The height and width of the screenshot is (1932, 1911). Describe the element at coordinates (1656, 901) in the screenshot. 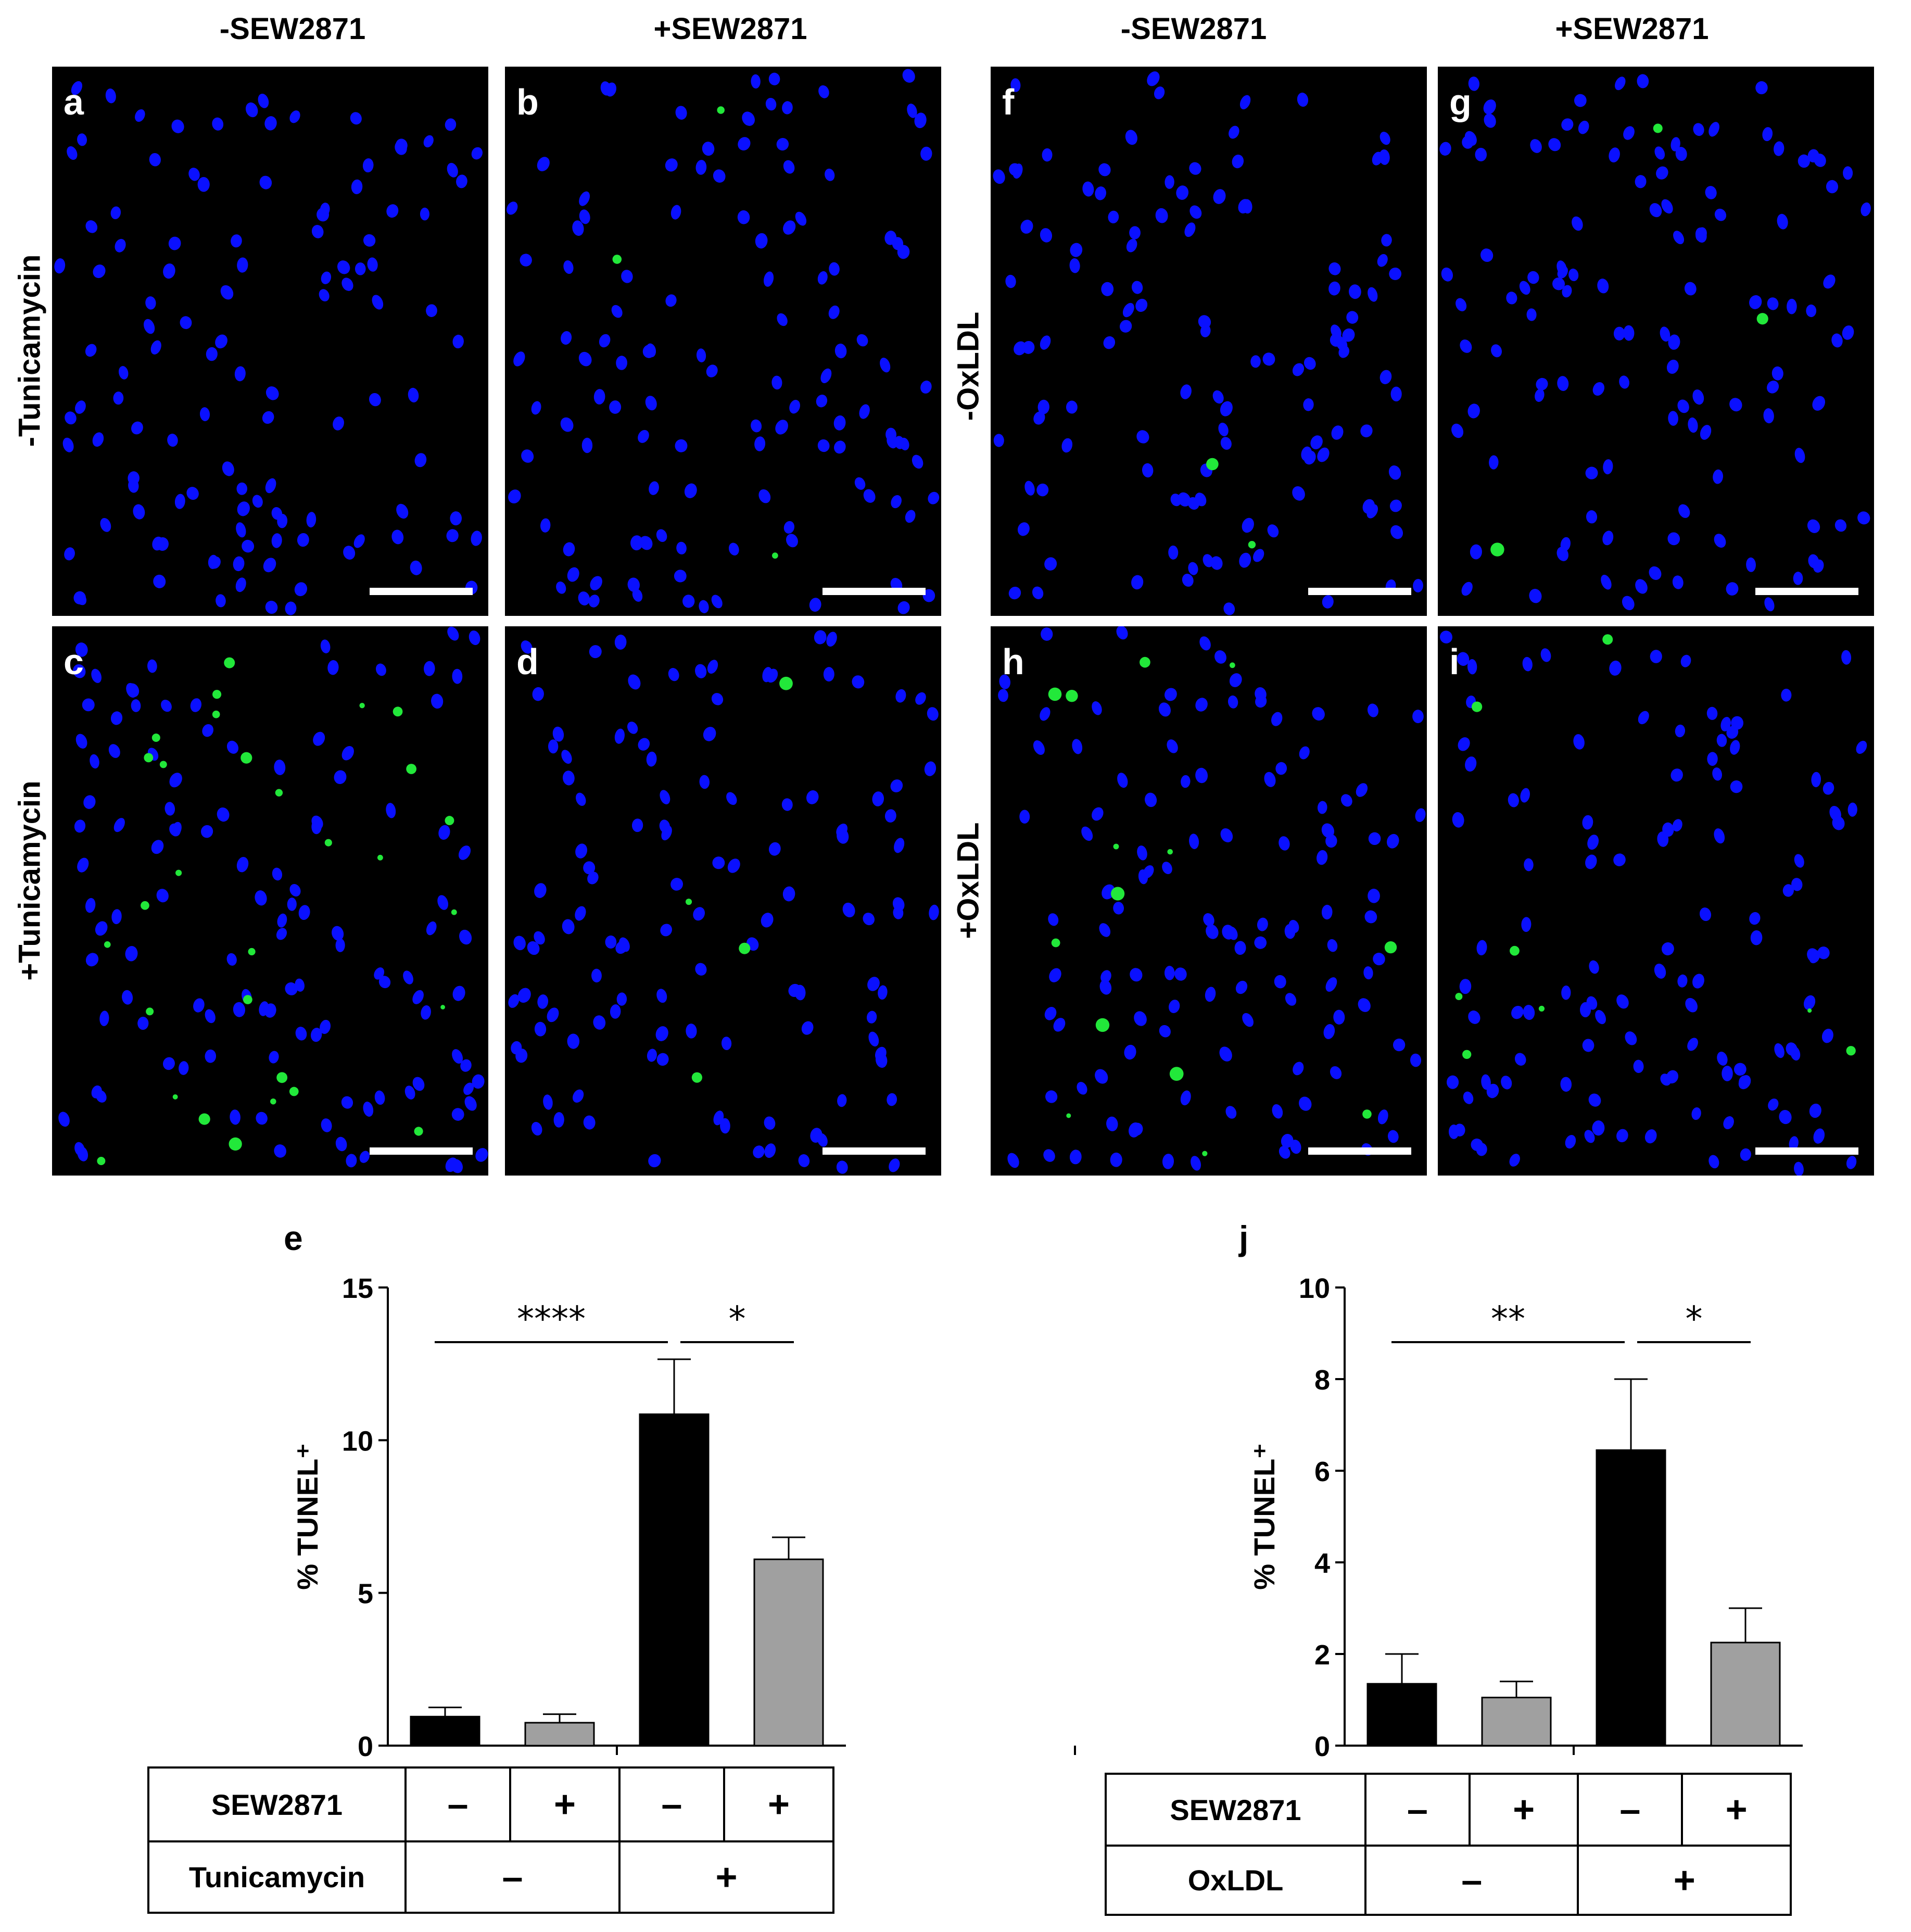

I see `micrograph-panel-i: i` at that location.